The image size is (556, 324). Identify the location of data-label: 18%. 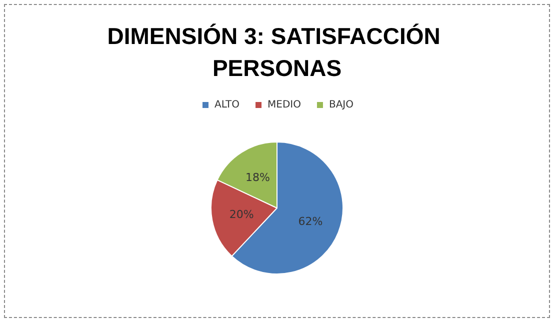
(257, 177).